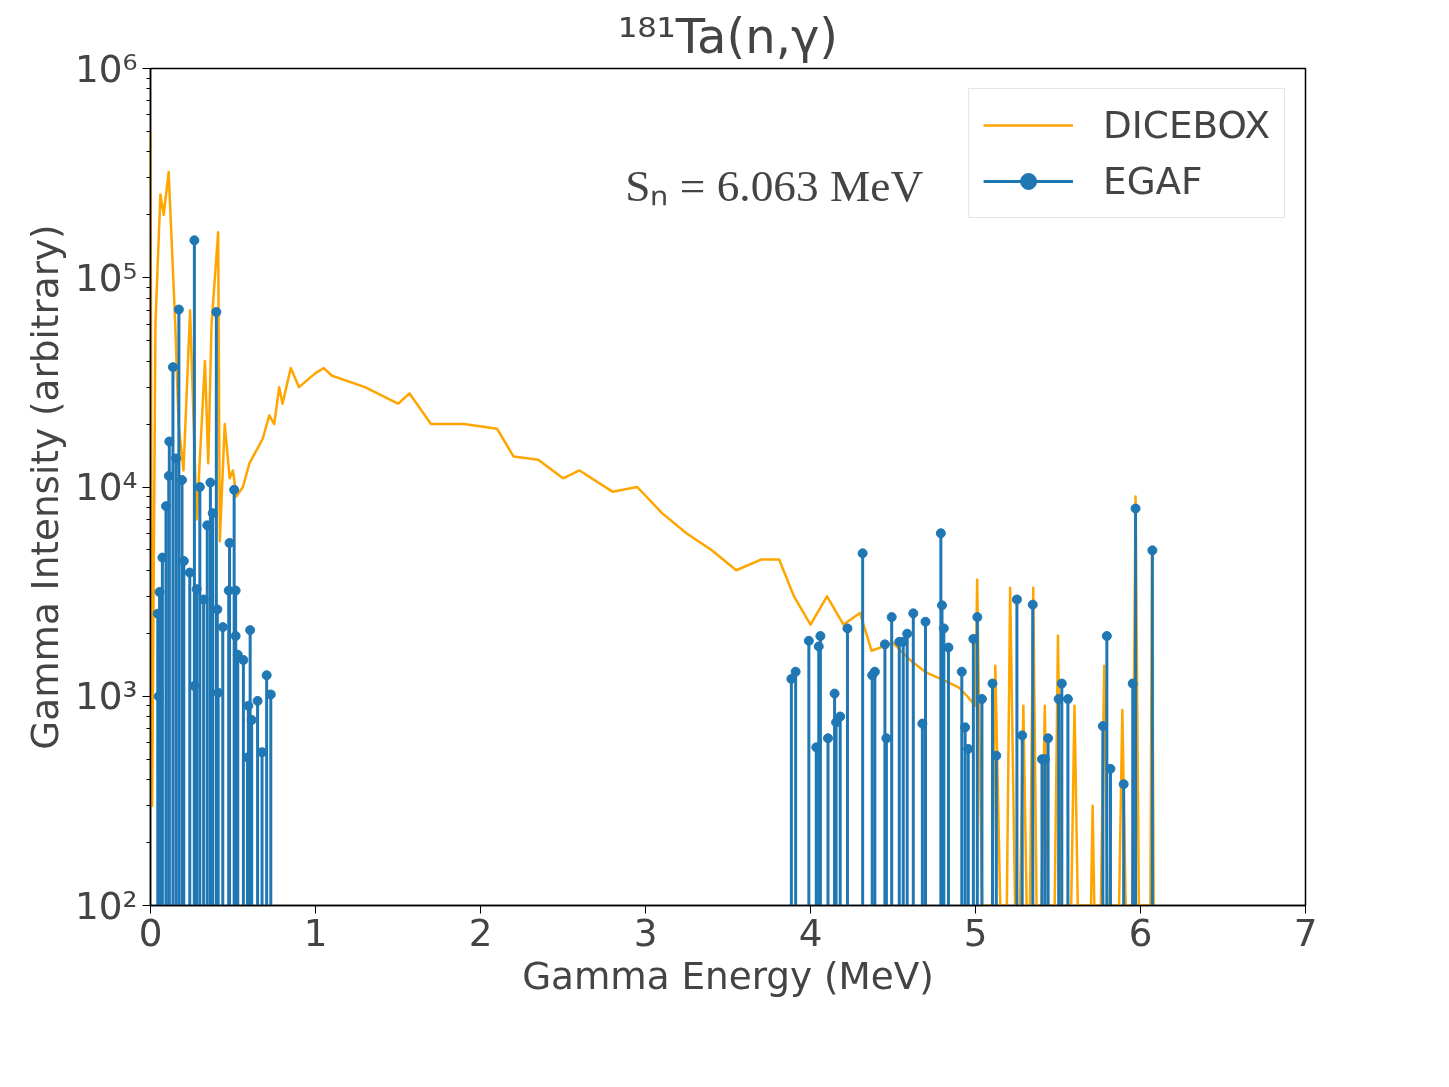 Image resolution: width=1449 pixels, height=1087 pixels. Describe the element at coordinates (1140, 932) in the screenshot. I see `x-tick-label: 6` at that location.